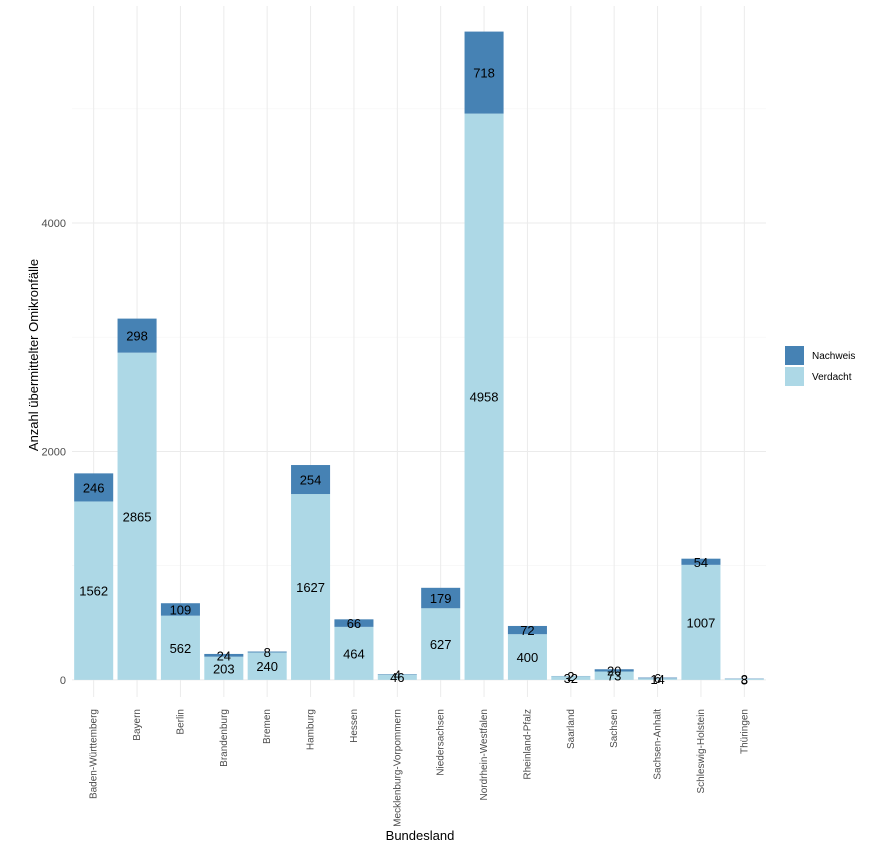  I want to click on data-label-nachweis: 4, so click(397, 674).